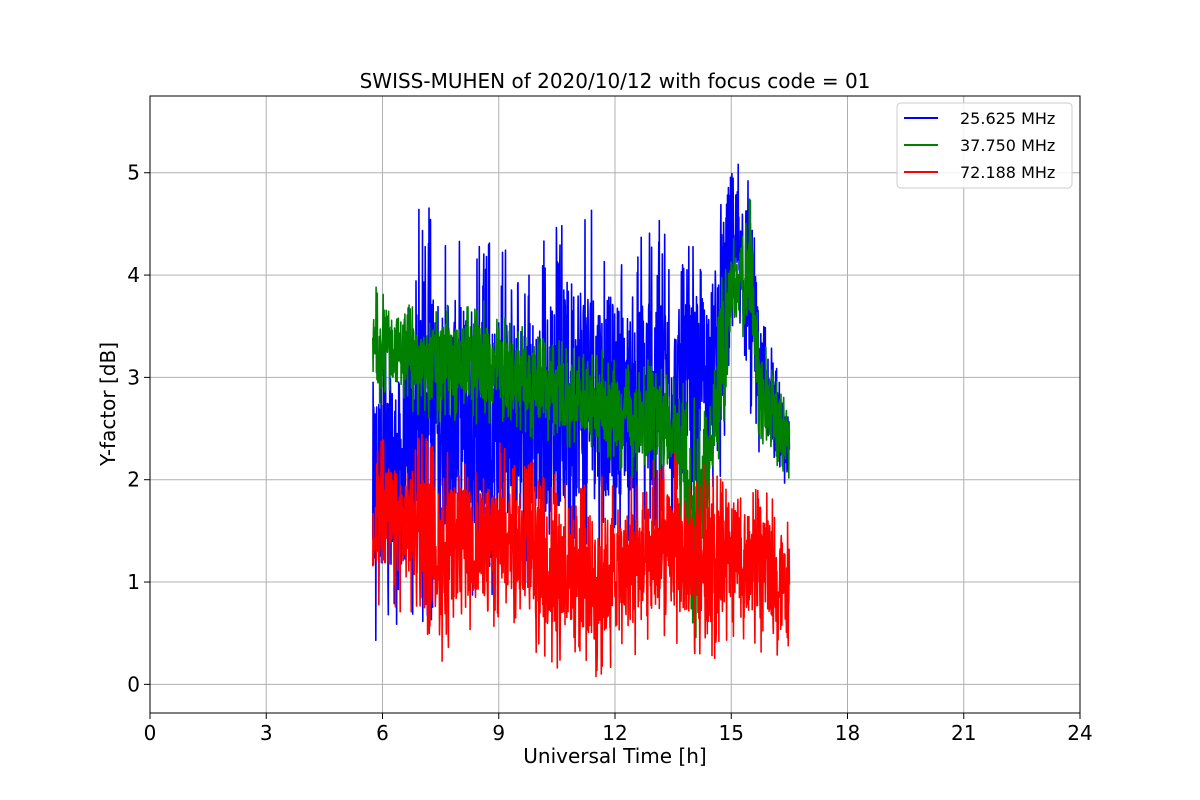  What do you see at coordinates (382, 733) in the screenshot?
I see `x-tick-label: 6` at bounding box center [382, 733].